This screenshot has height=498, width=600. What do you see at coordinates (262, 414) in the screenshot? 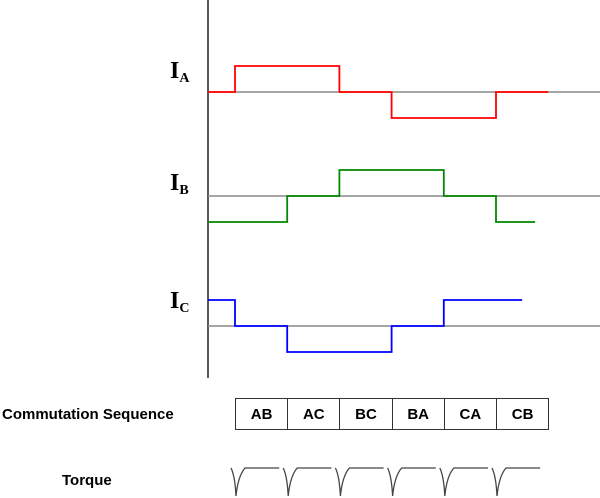
I see `sequence-step: AB` at bounding box center [262, 414].